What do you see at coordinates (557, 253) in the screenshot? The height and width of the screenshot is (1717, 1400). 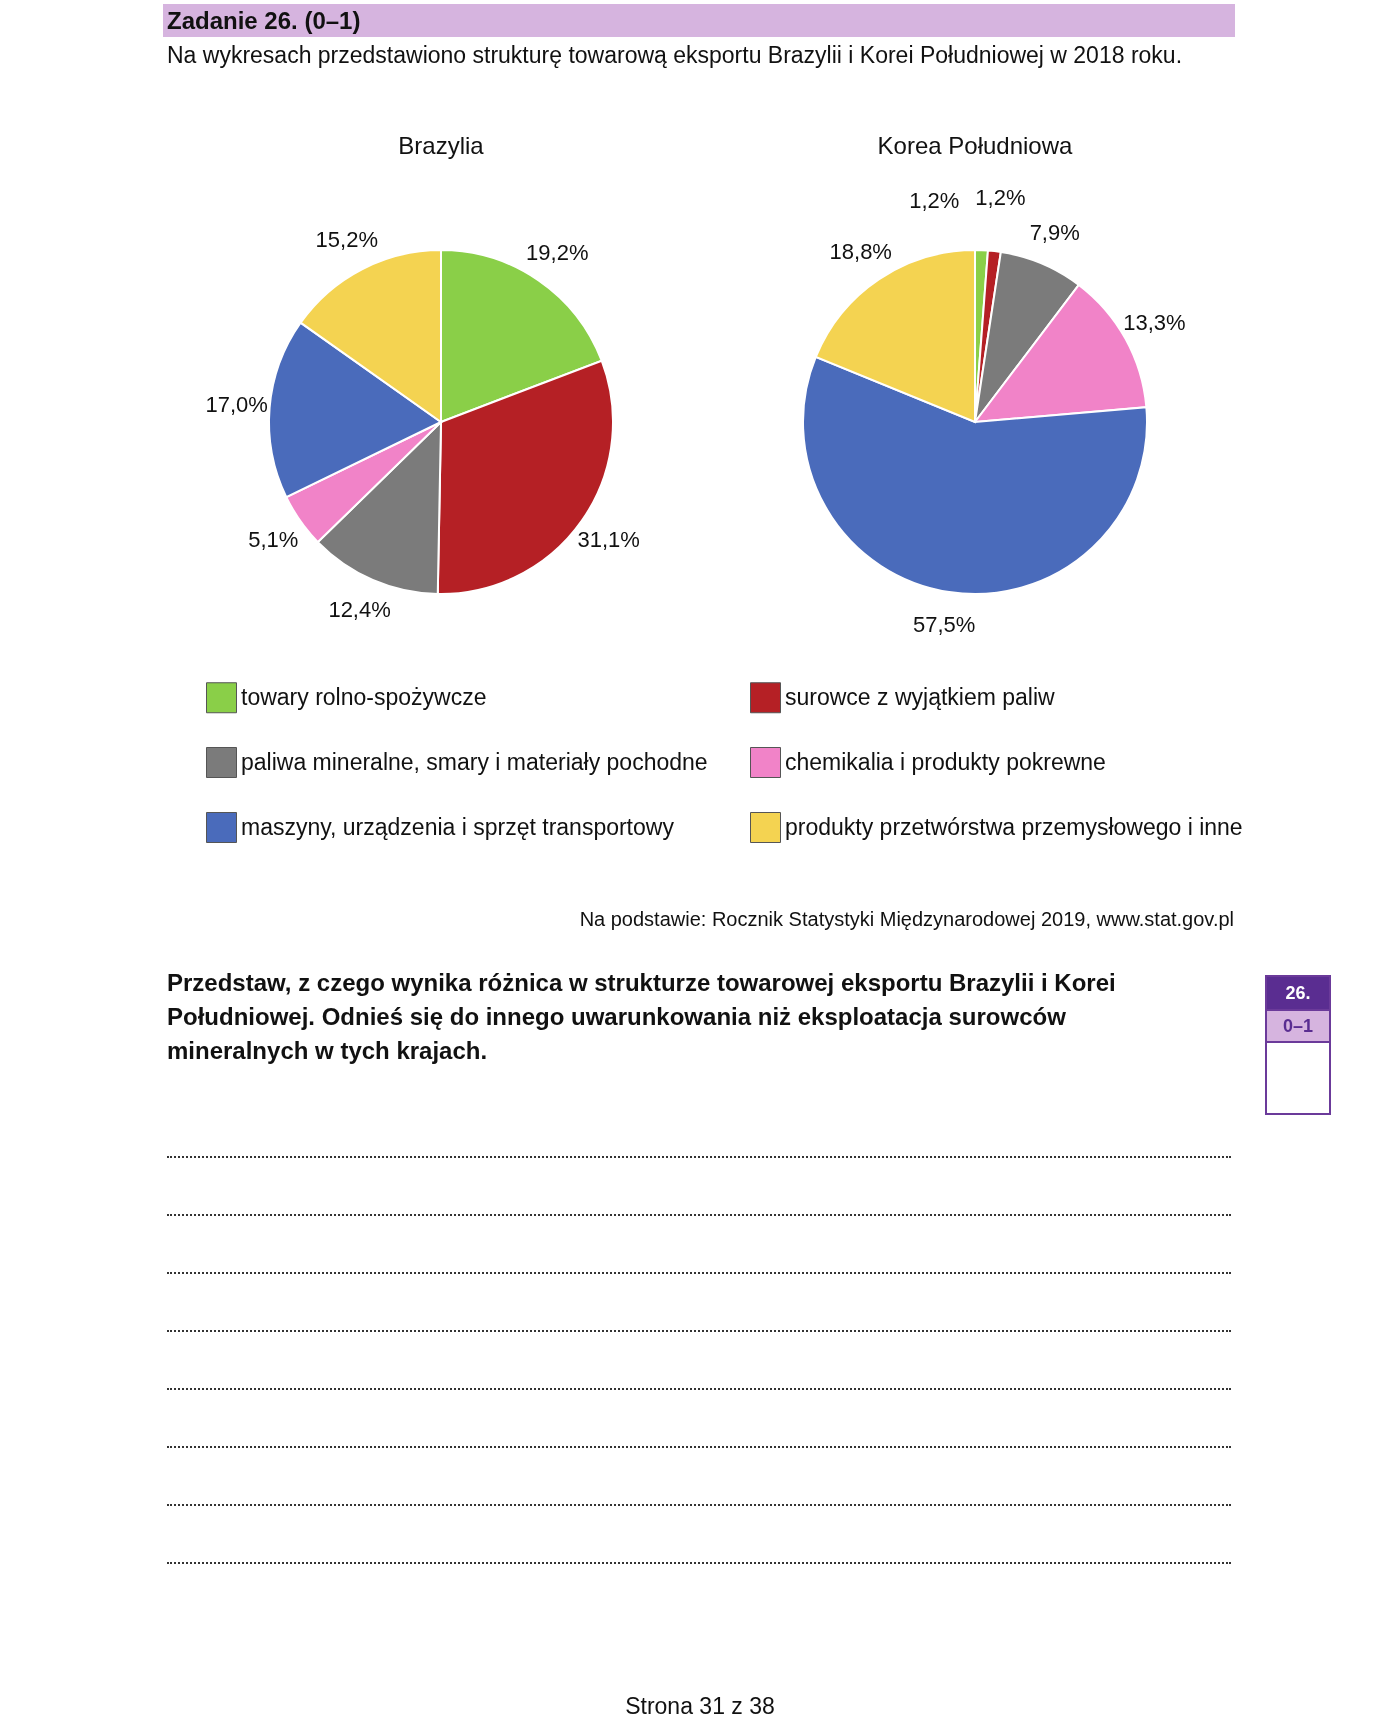 I see `data-label: 19,2%` at bounding box center [557, 253].